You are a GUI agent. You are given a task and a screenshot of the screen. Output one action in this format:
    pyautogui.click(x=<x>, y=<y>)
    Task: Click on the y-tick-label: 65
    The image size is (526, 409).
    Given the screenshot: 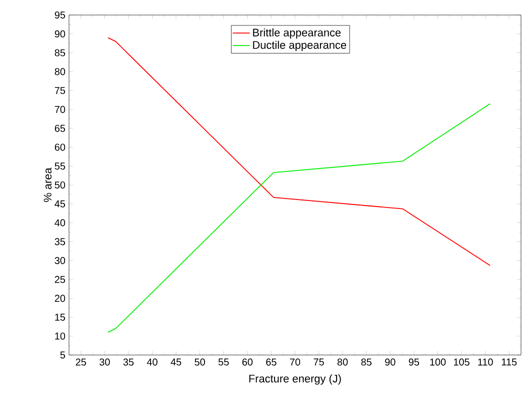 What is the action you would take?
    pyautogui.click(x=60, y=128)
    